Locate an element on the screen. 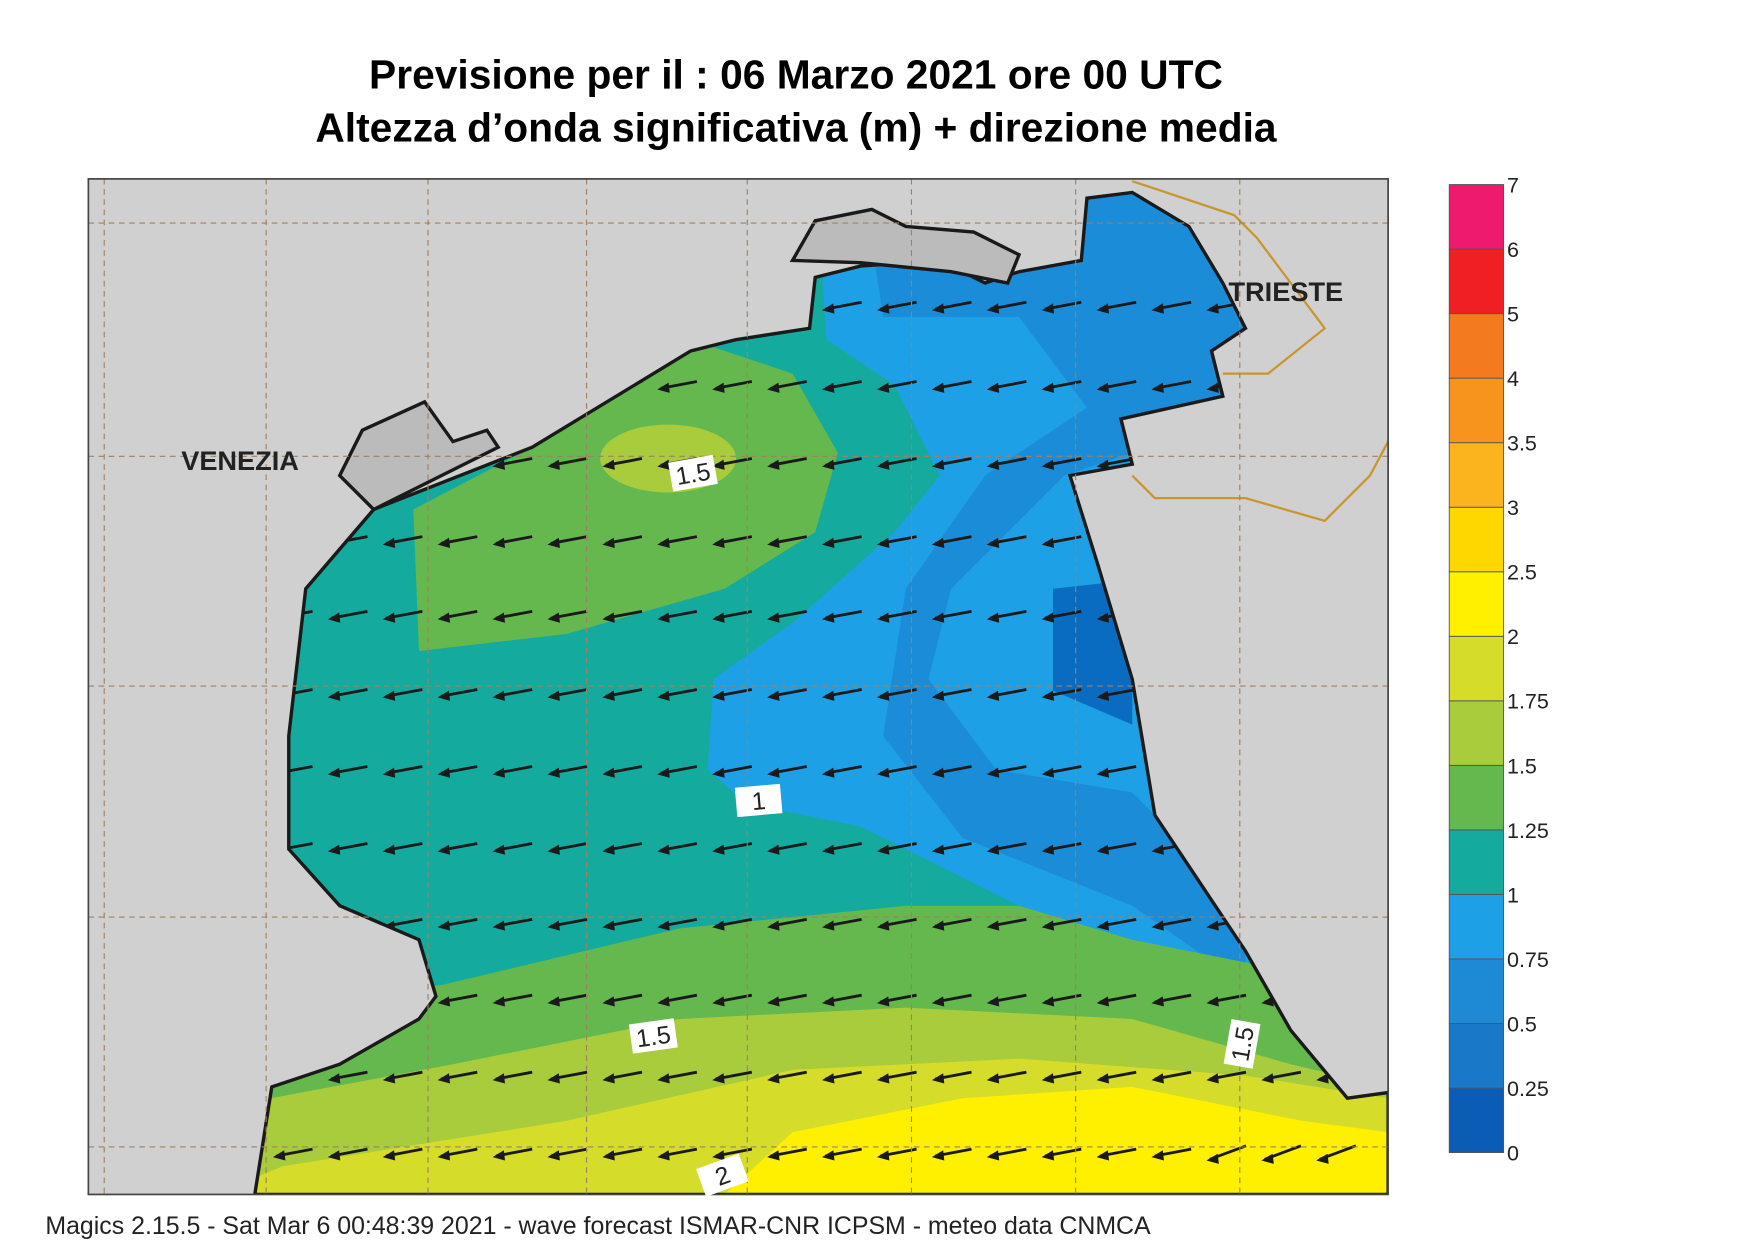 Image resolution: width=1755 pixels, height=1247 pixels. colorbar-label: 1.75 is located at coordinates (1528, 702).